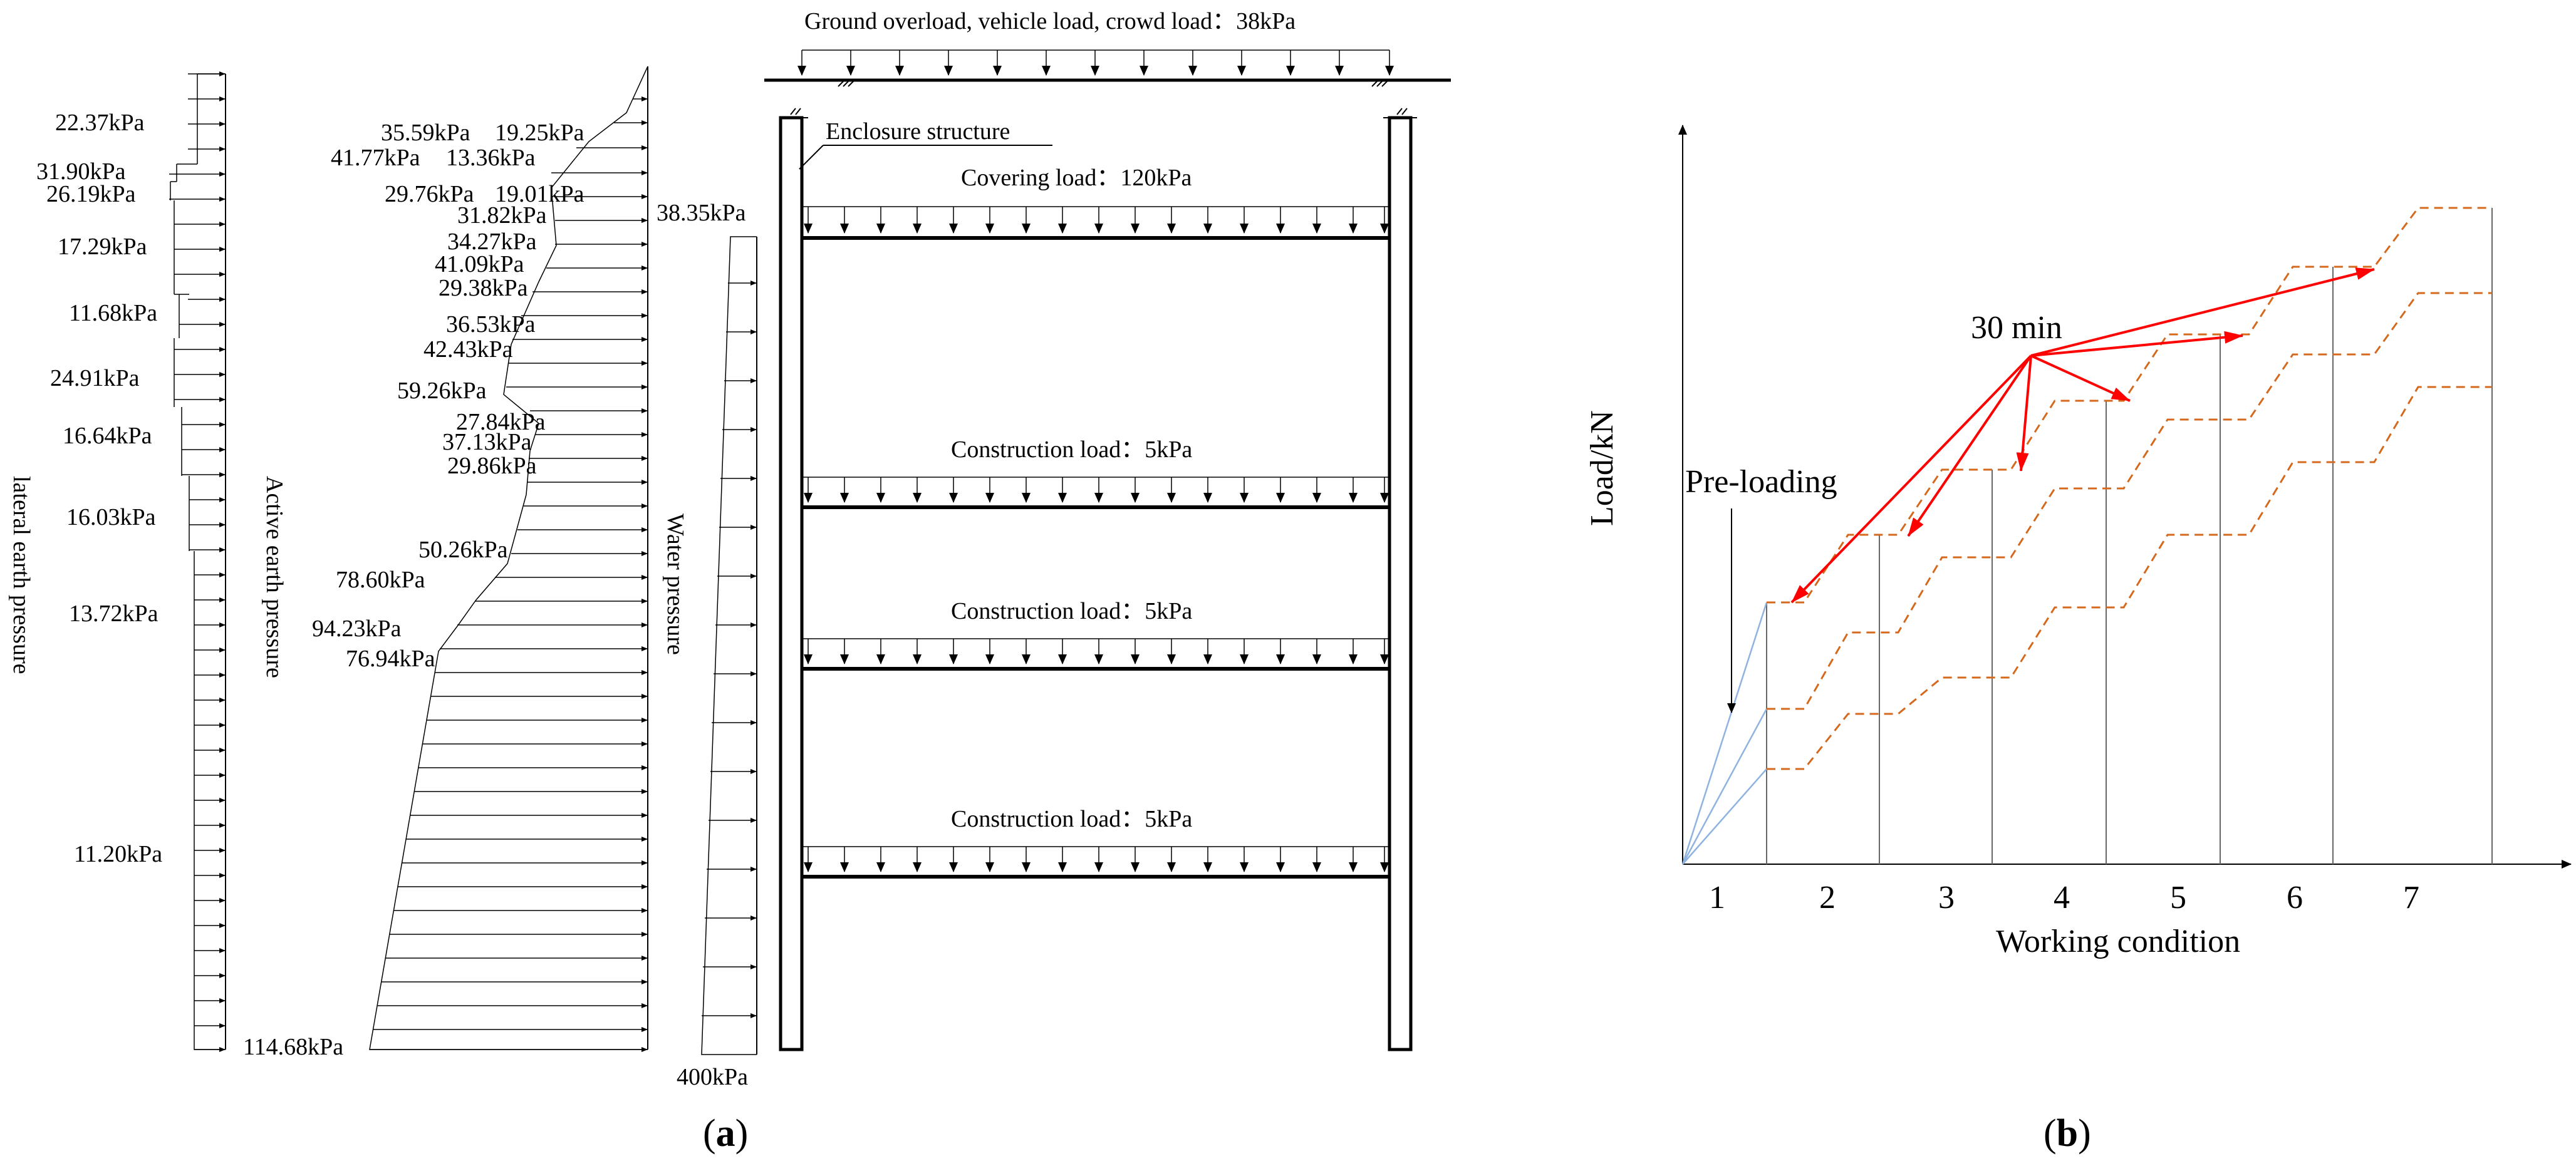 This screenshot has height=1166, width=2576. What do you see at coordinates (293, 1047) in the screenshot?
I see `active-value-label: 114.68kPa` at bounding box center [293, 1047].